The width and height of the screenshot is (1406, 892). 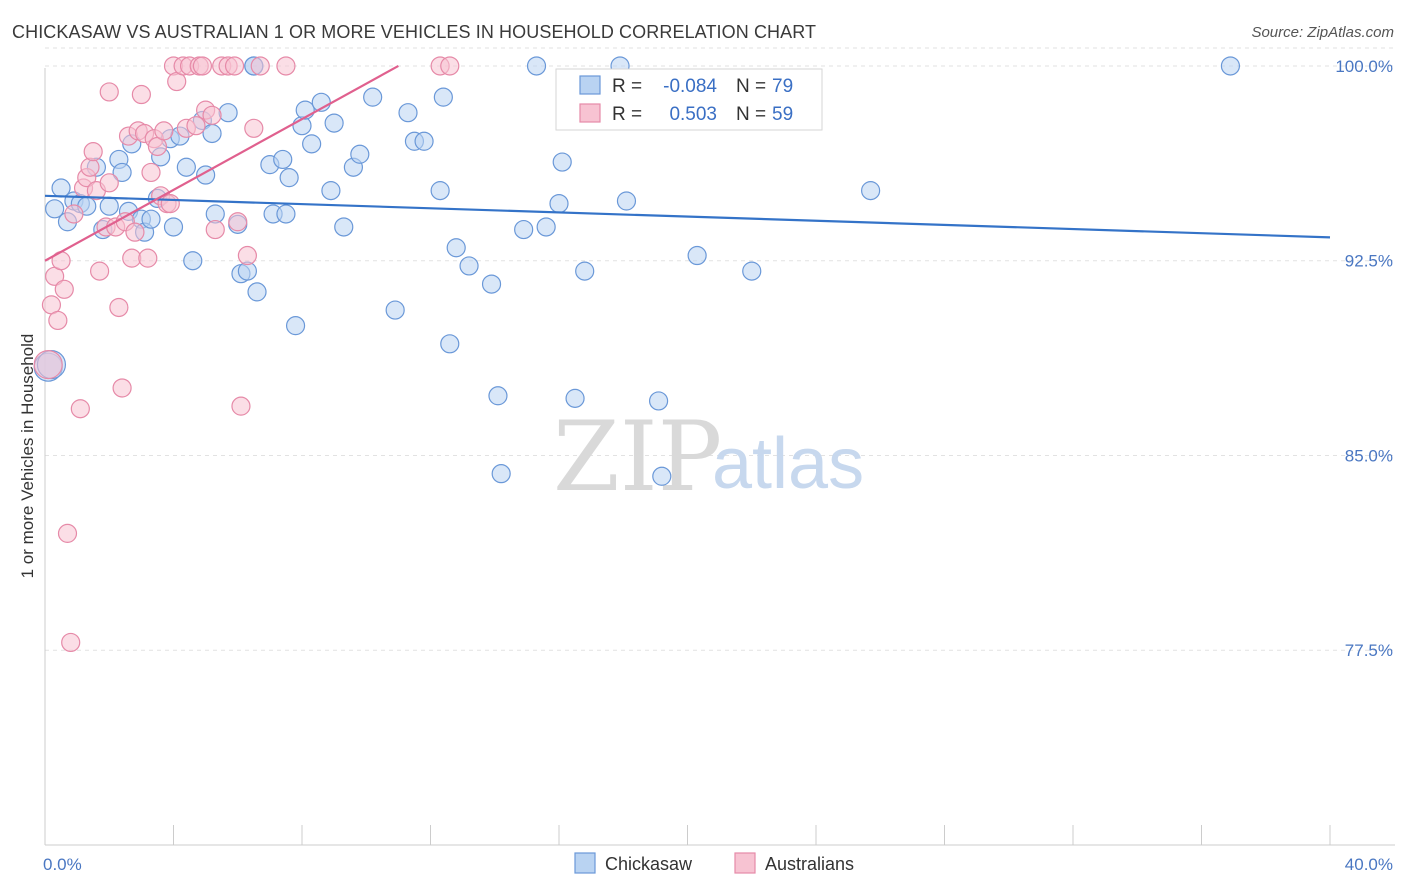 What do you see at coordinates (687, 216) in the screenshot?
I see `chickasaw-trend-line` at bounding box center [687, 216].